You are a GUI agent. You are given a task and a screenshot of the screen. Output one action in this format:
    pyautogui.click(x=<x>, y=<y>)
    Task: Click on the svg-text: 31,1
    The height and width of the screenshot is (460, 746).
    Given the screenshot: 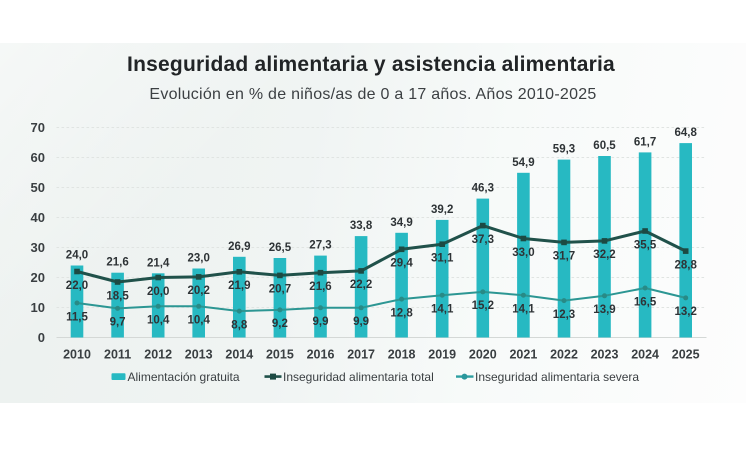 What is the action you would take?
    pyautogui.click(x=442, y=259)
    